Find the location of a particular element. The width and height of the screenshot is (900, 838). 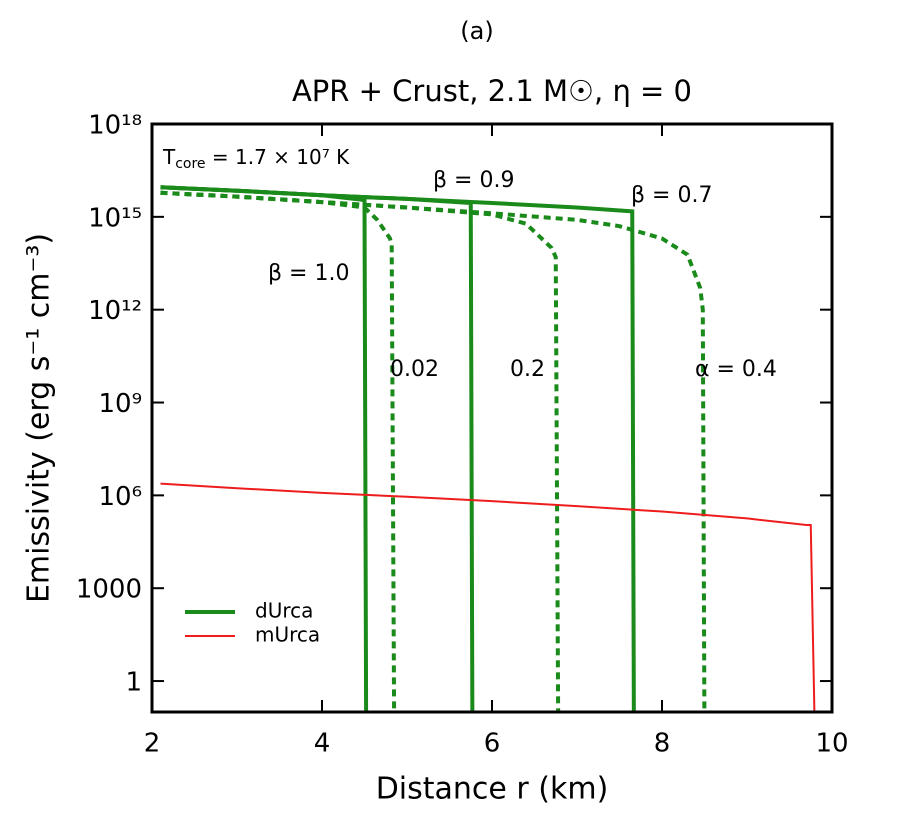

t-symbol: T is located at coordinates (169, 157).